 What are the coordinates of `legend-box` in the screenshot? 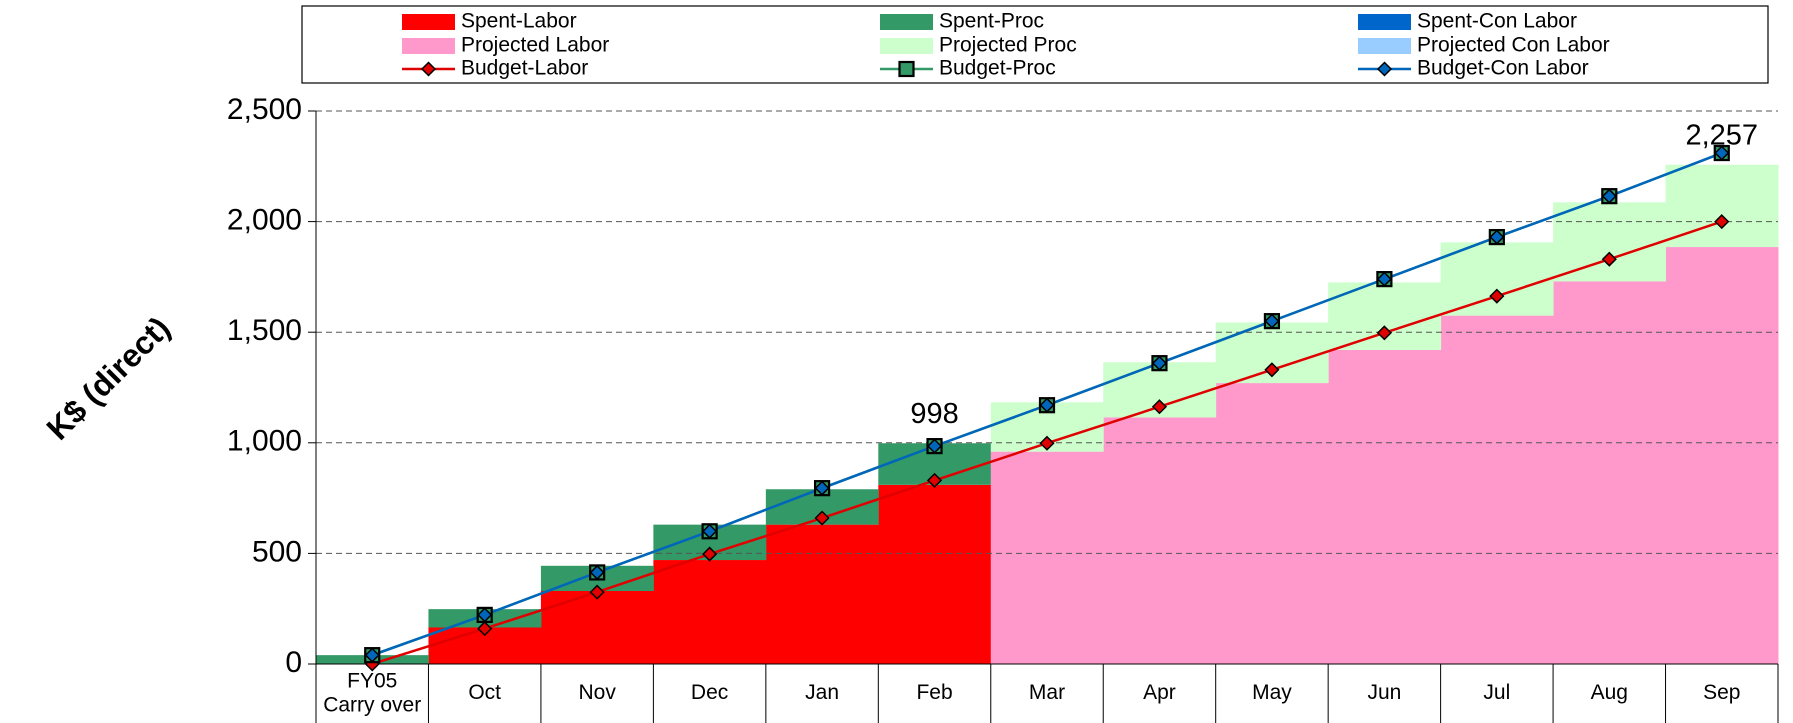 It's located at (1035, 44).